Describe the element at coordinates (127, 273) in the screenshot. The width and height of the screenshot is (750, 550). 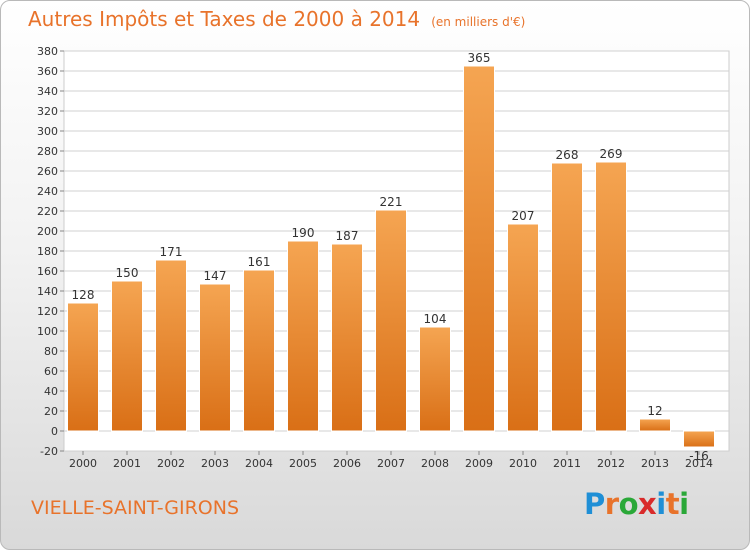
I see `data-label: 150` at that location.